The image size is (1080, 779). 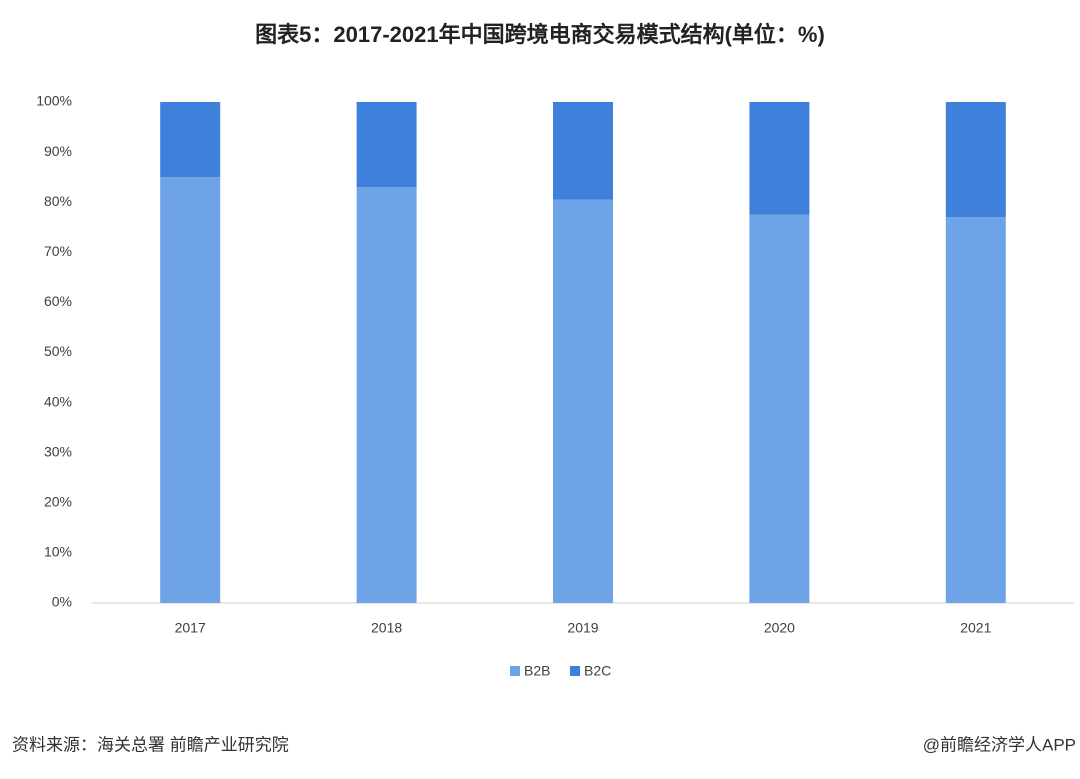 I want to click on y-tick-label: 40%, so click(x=58, y=401).